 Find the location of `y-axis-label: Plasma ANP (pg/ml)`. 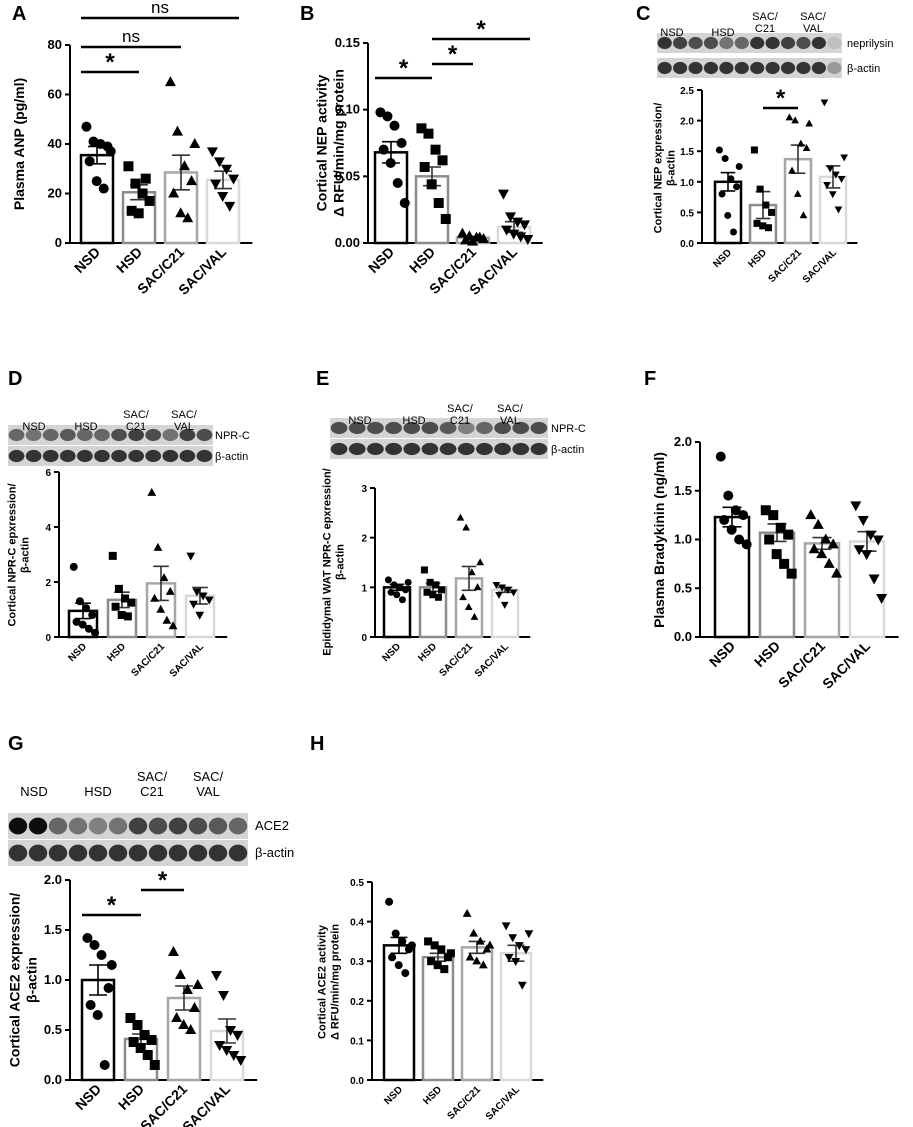

y-axis-label: Plasma ANP (pg/ml) is located at coordinates (19, 144).